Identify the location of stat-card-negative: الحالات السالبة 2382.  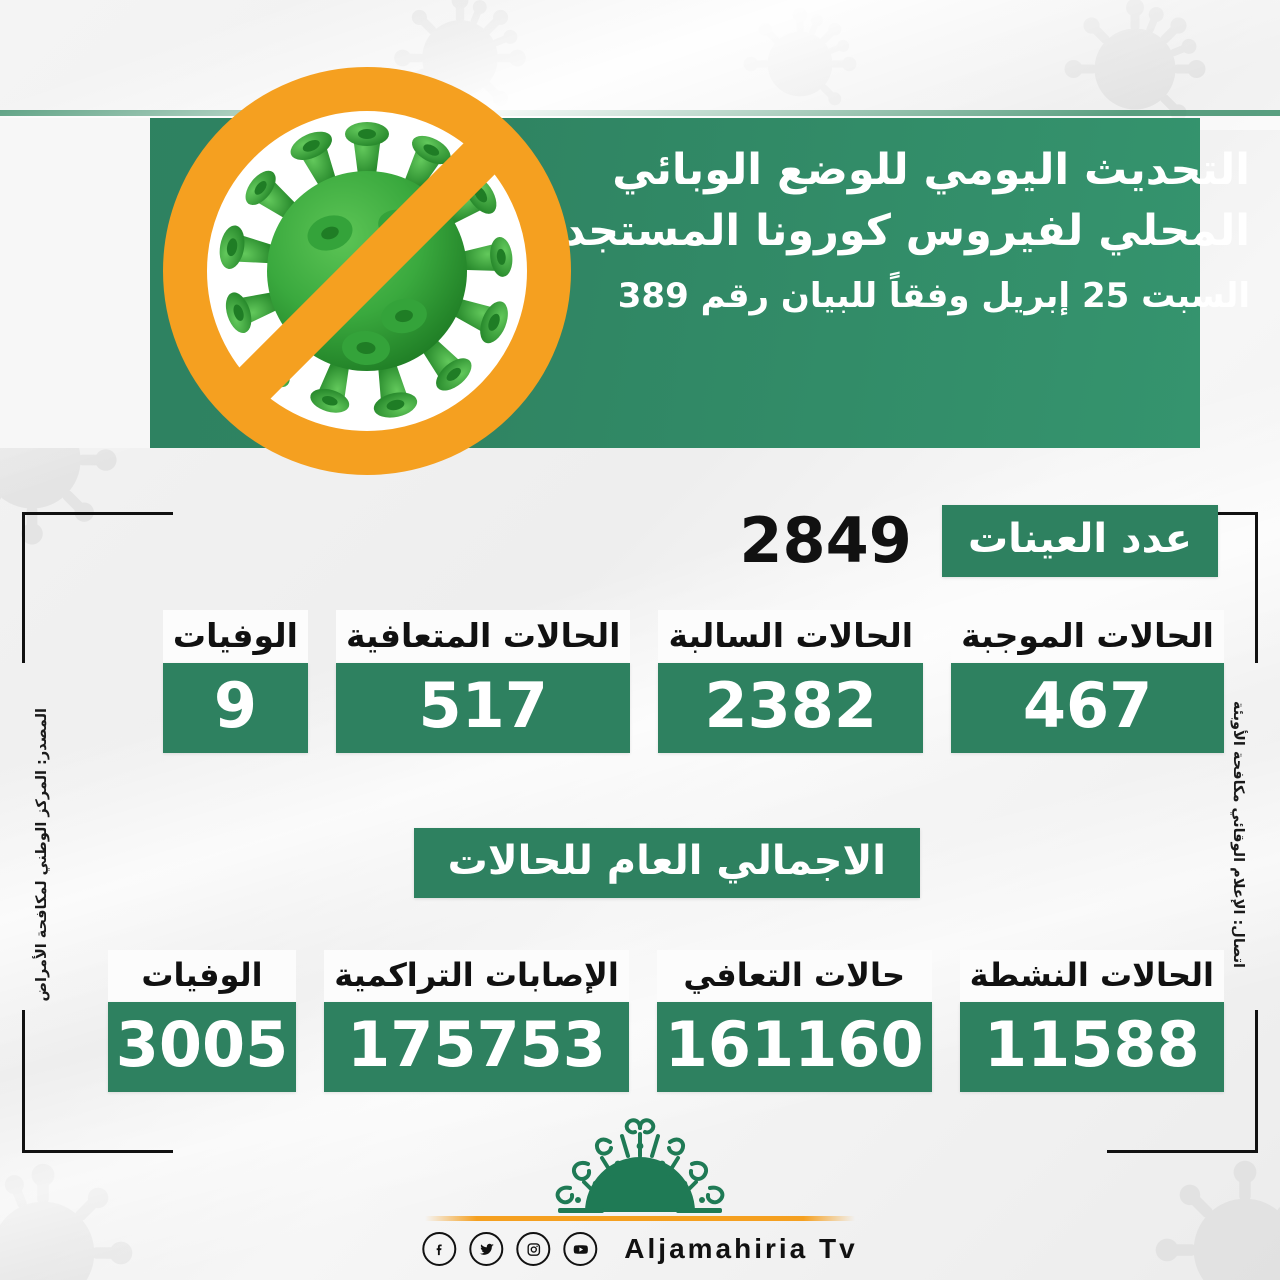
(791, 681).